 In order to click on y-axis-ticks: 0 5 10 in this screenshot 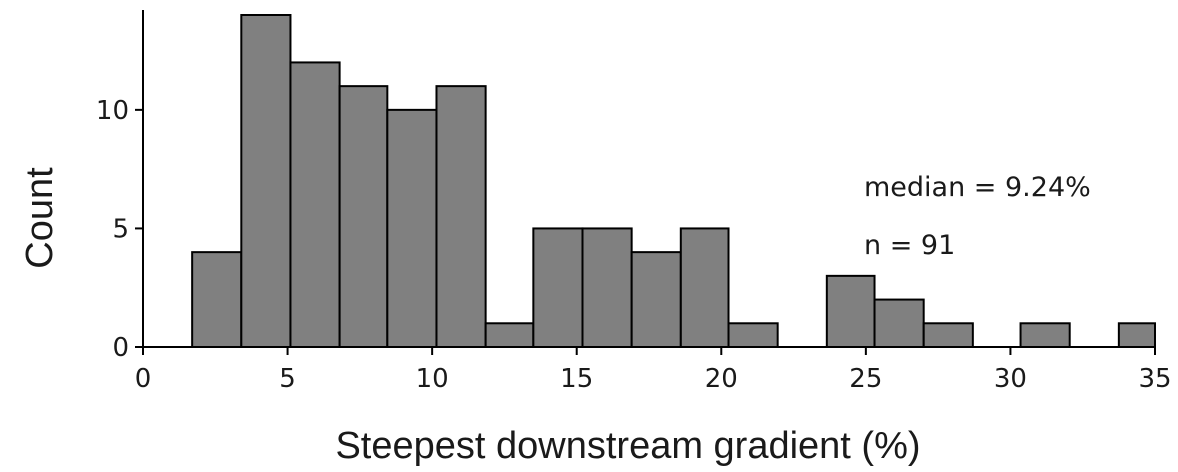, I will do `click(119, 229)`.